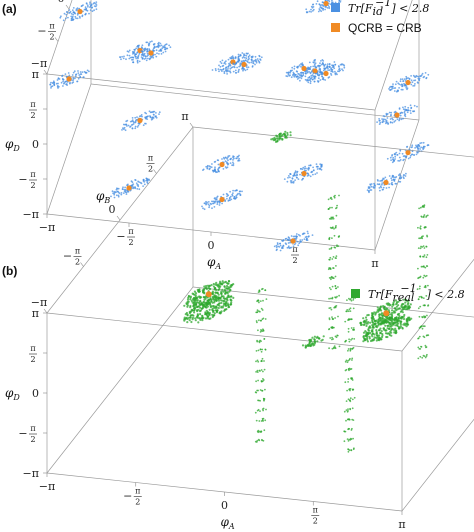  What do you see at coordinates (293, 241) in the screenshot?
I see `qcrb-point` at bounding box center [293, 241].